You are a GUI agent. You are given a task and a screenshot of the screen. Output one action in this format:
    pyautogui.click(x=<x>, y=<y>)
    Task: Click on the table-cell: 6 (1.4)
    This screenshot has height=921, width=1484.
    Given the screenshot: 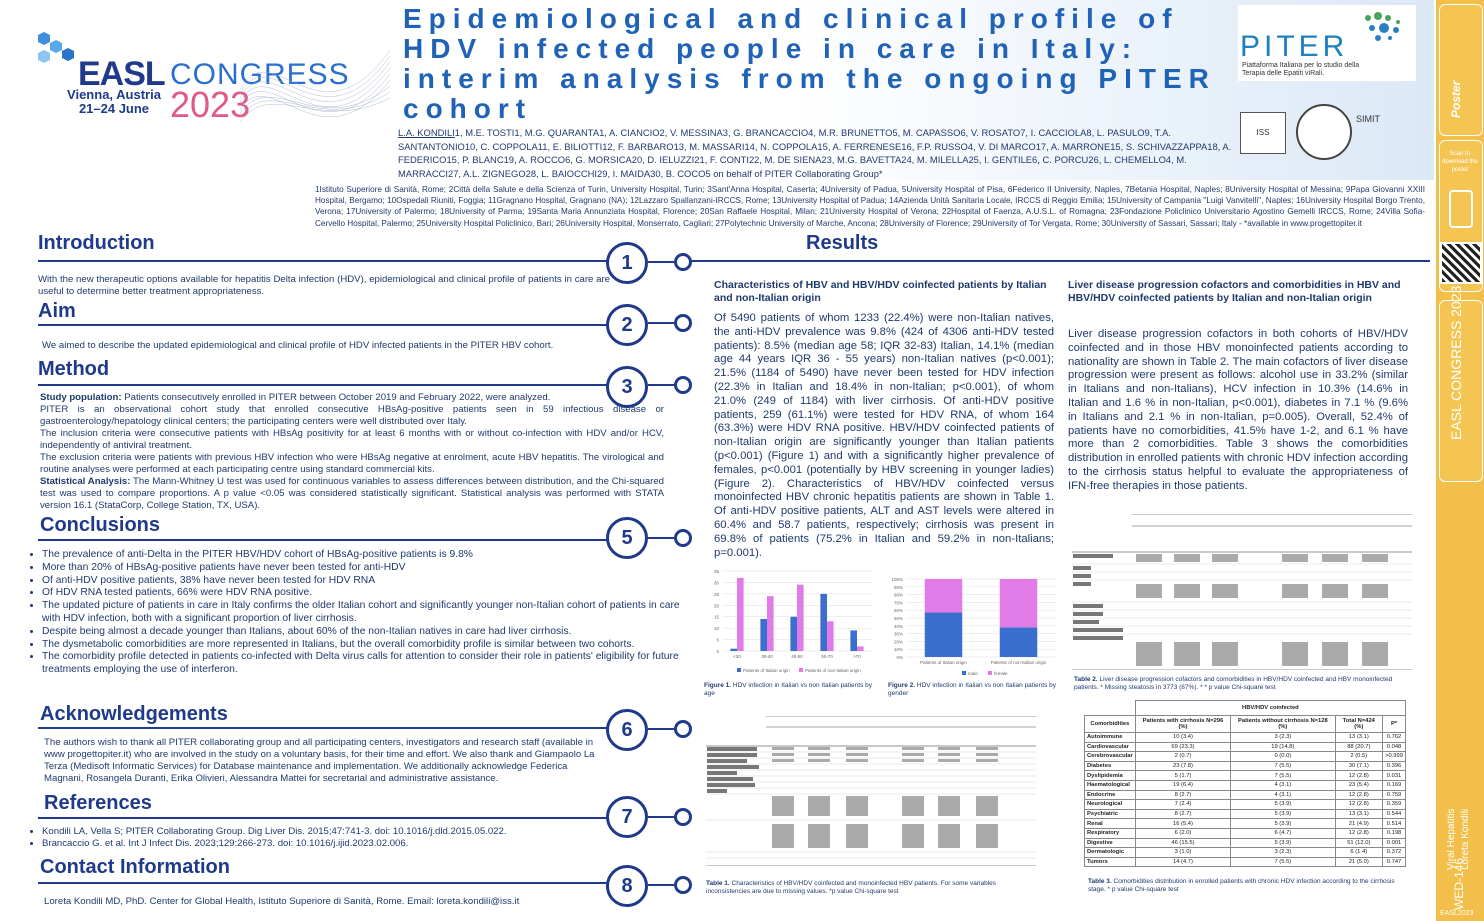 What is the action you would take?
    pyautogui.click(x=1359, y=852)
    